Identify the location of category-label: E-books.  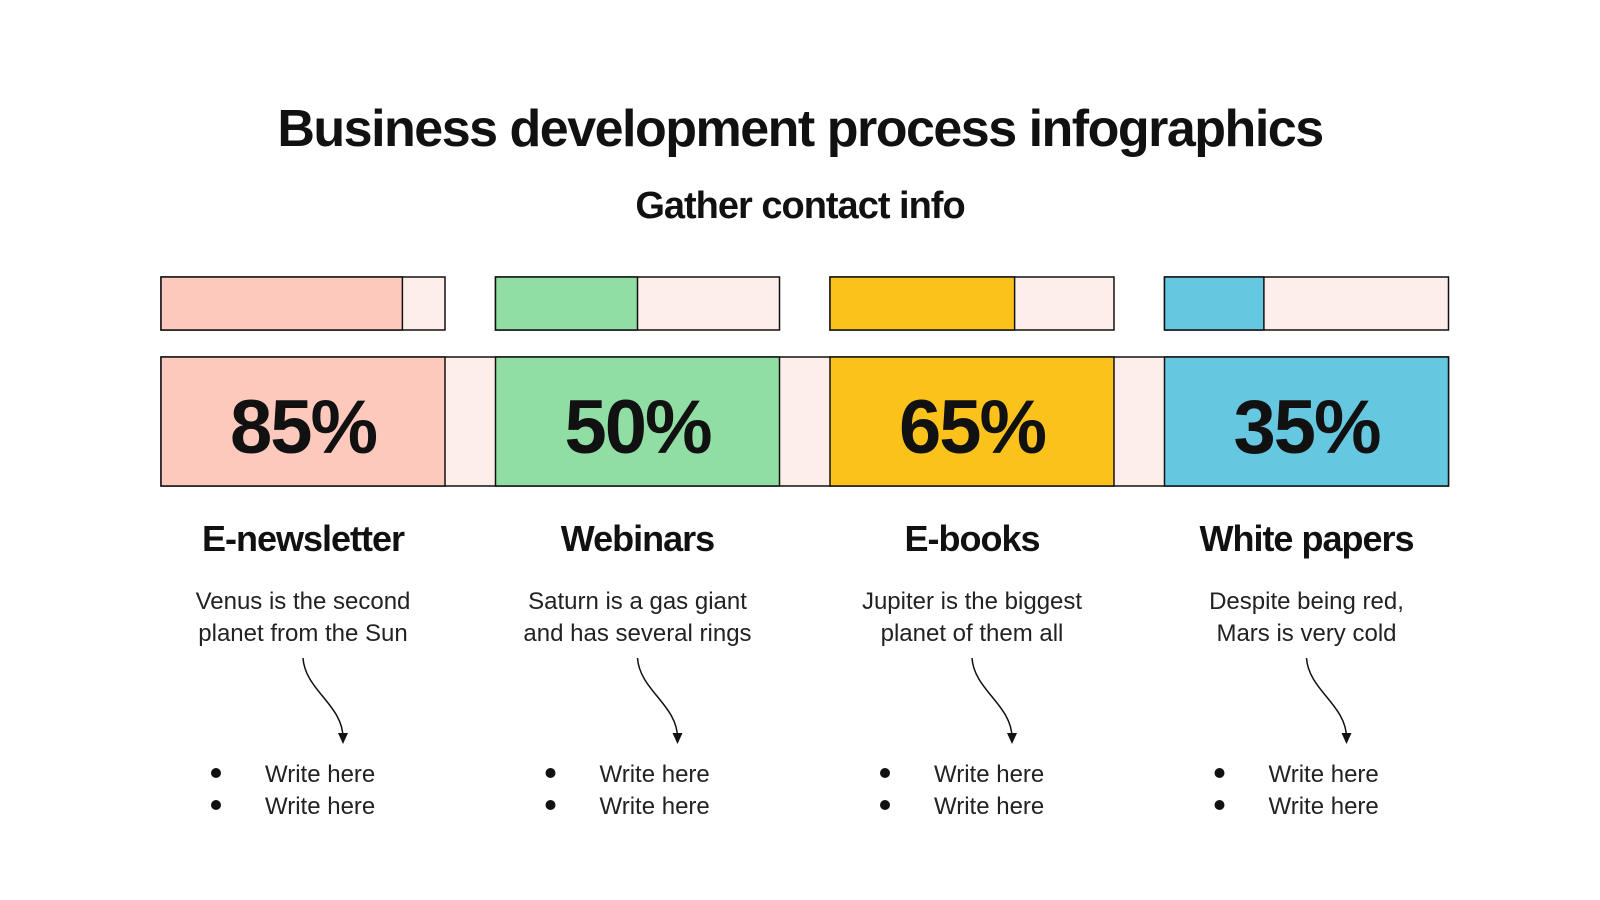
(971, 538).